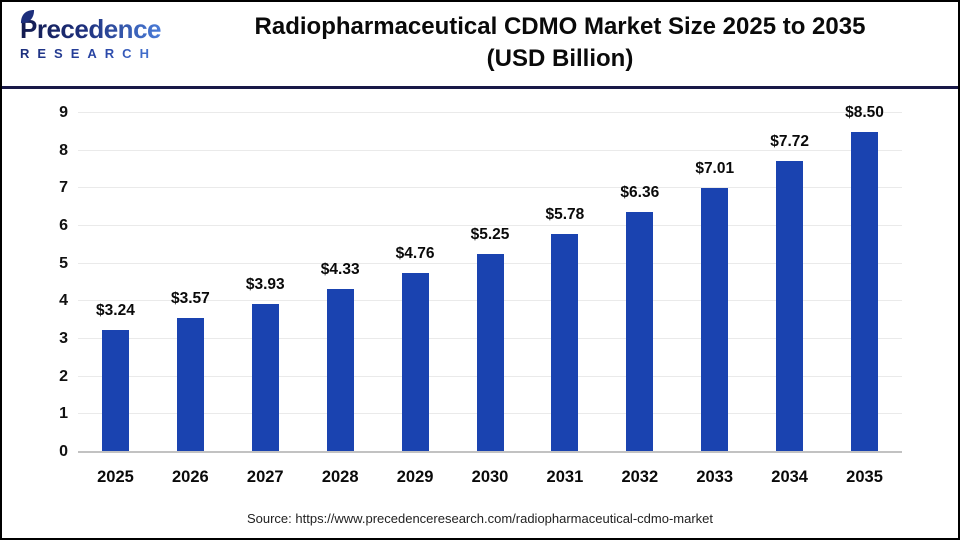  Describe the element at coordinates (415, 253) in the screenshot. I see `bar-value-label: $4.76` at that location.